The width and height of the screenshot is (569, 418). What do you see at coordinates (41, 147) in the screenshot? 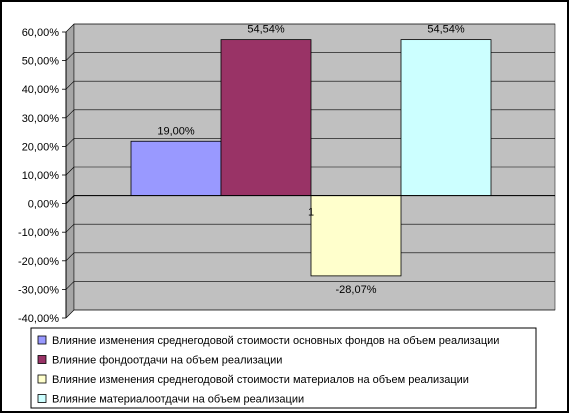
I see `y-tick-label: 20,00%` at bounding box center [41, 147].